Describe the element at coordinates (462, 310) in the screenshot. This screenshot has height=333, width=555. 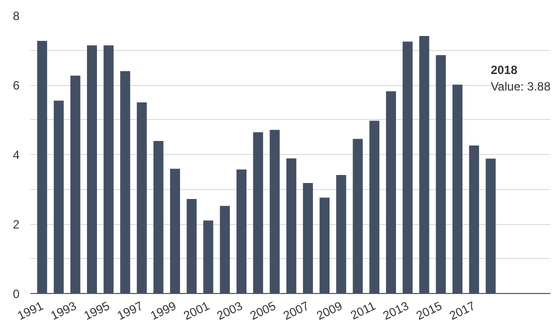
I see `x-tick-label: 2017` at that location.